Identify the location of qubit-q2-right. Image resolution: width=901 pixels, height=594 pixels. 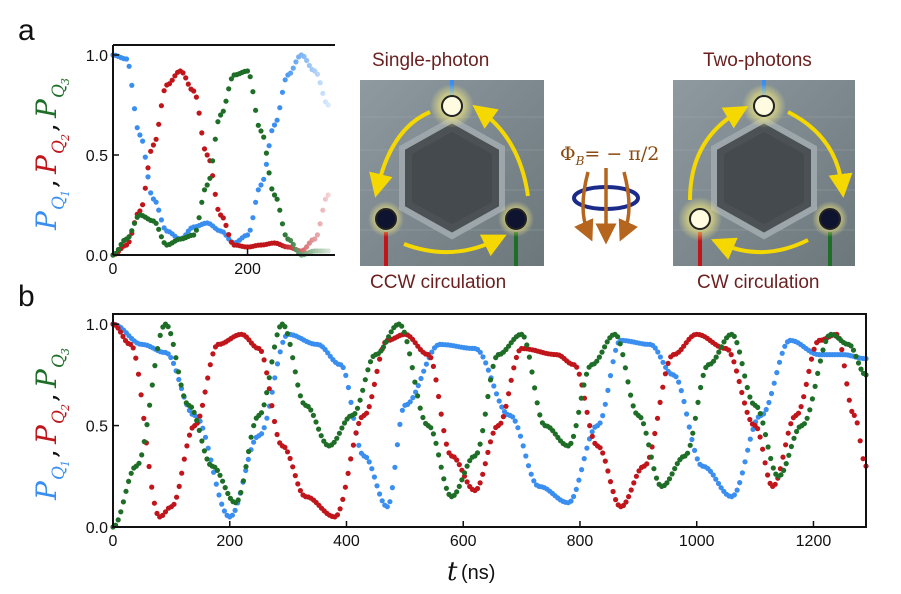
(700, 219).